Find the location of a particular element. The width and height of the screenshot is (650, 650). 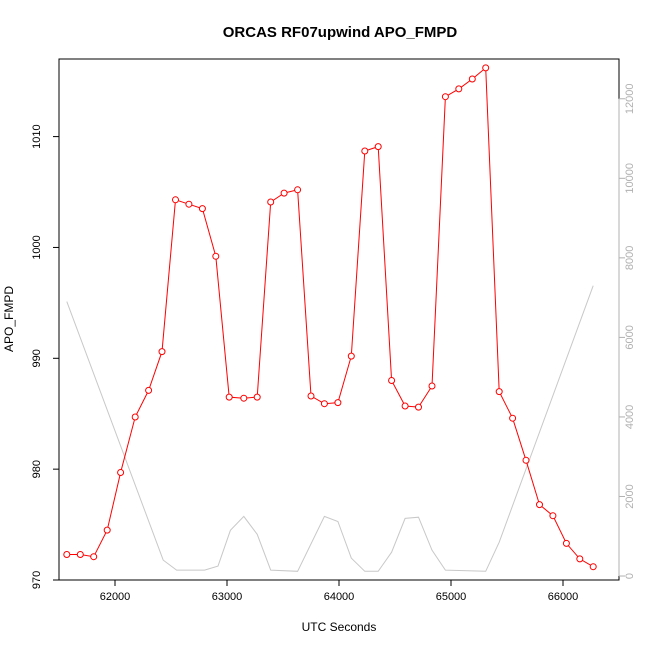

y2-tick-label: 6000 is located at coordinates (630, 337).